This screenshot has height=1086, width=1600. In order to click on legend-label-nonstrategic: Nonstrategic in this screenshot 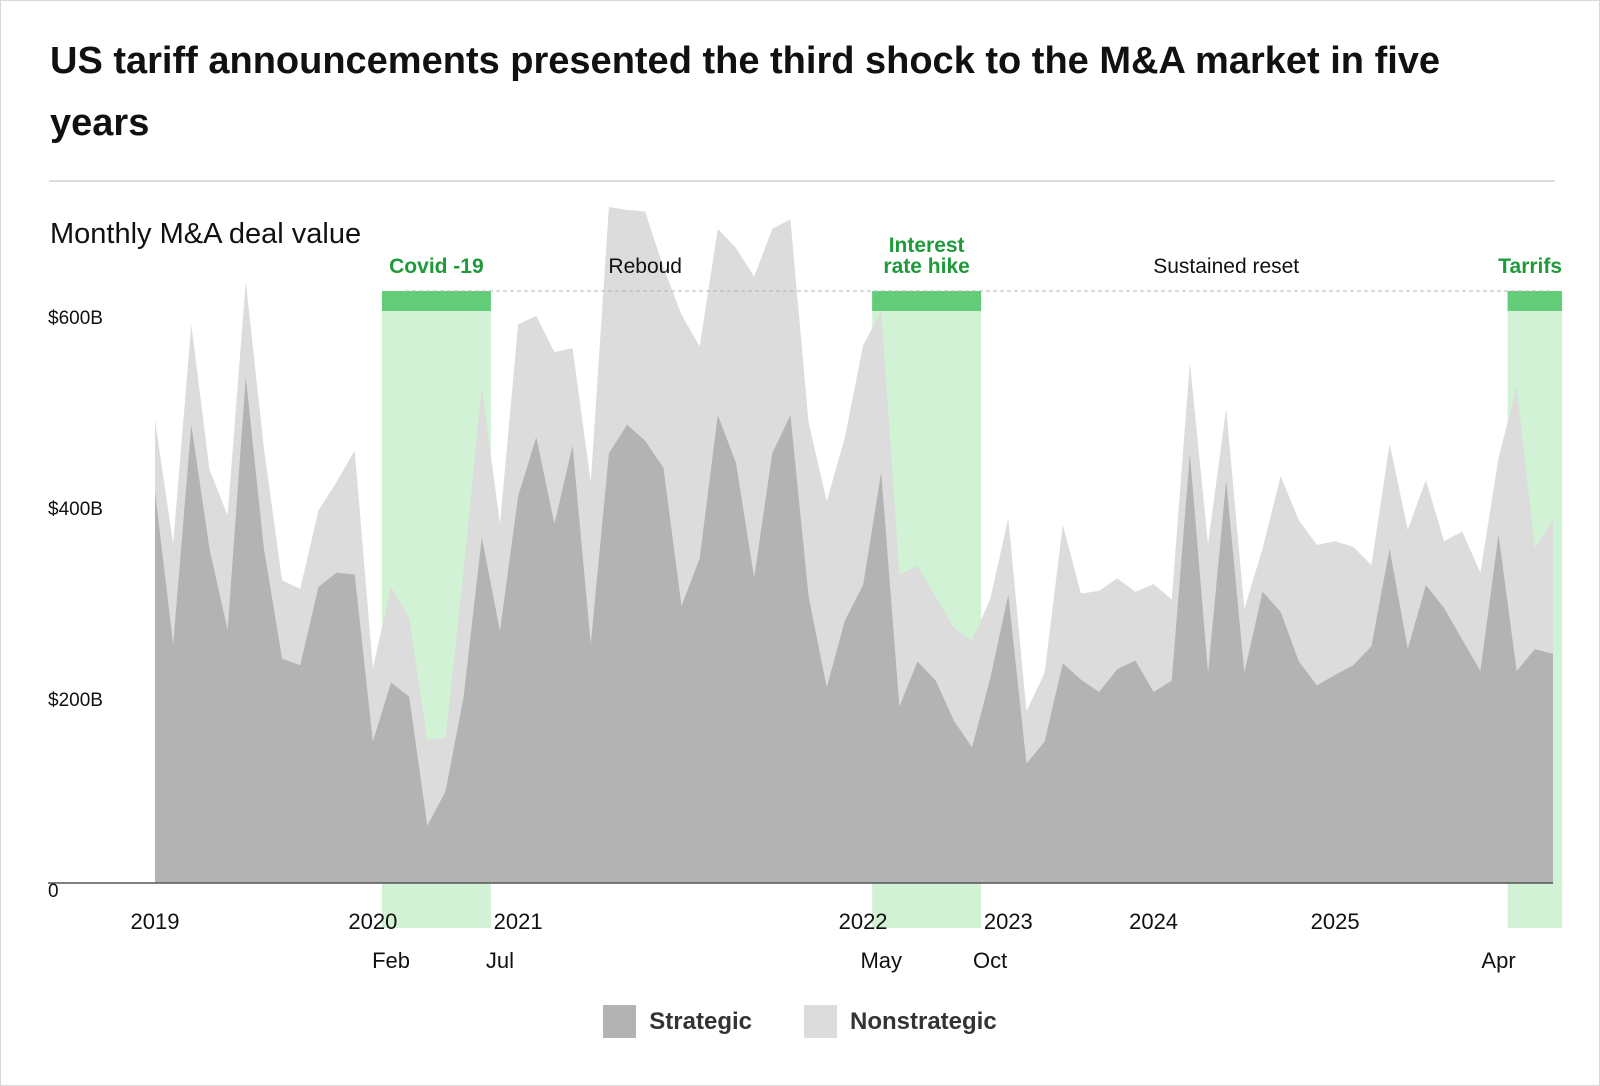, I will do `click(923, 1021)`.